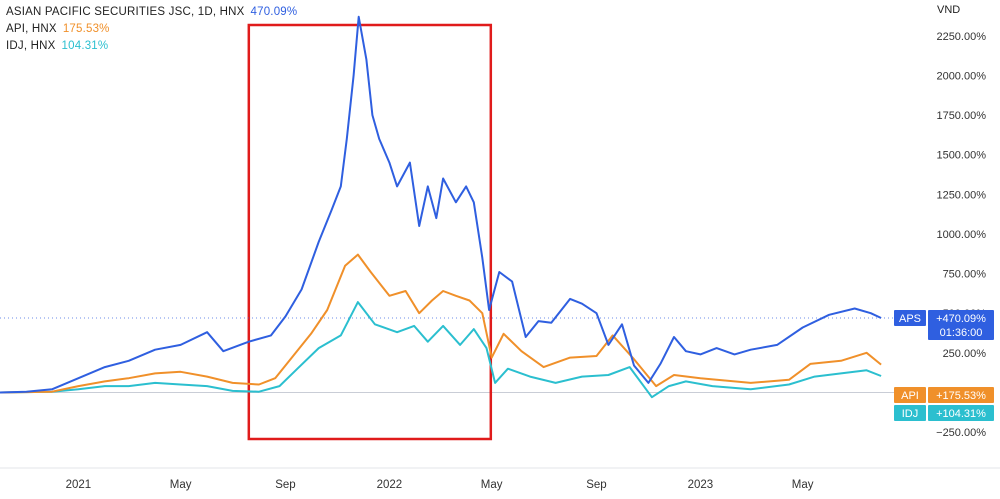 The image size is (1000, 499). I want to click on y-tick-label: 2250.00%, so click(961, 37).